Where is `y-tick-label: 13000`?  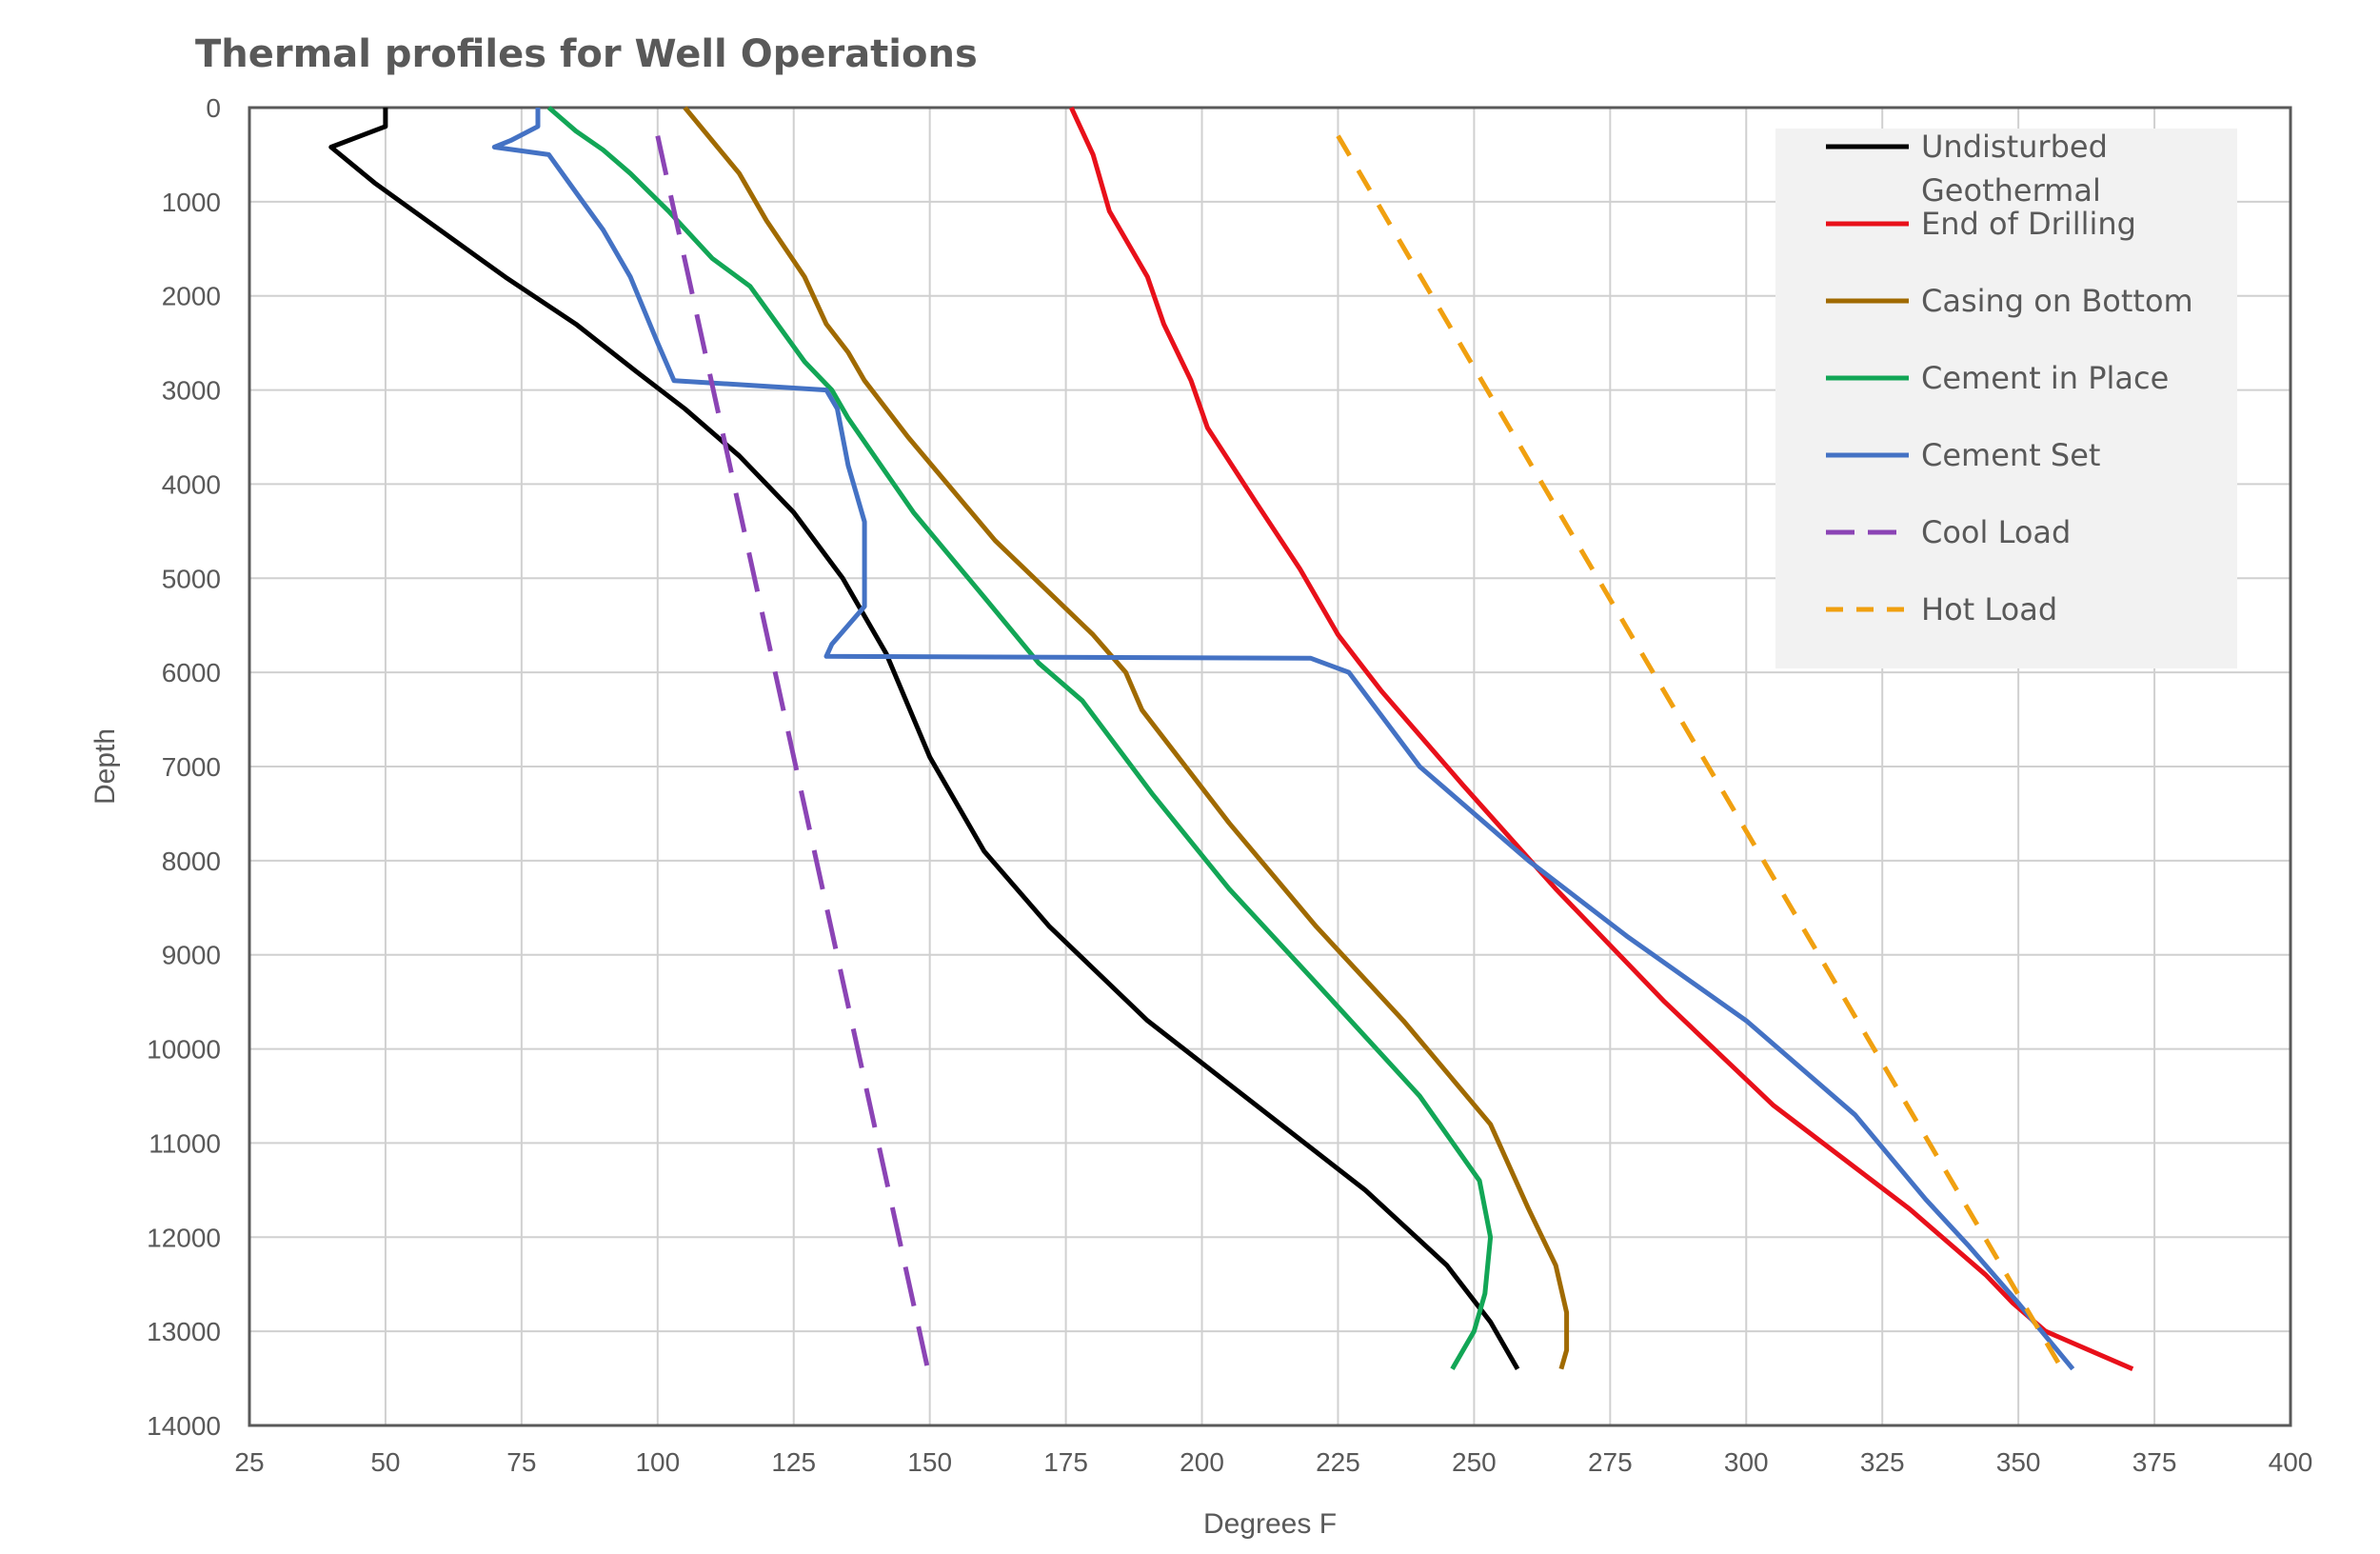
y-tick-label: 13000 is located at coordinates (184, 1331).